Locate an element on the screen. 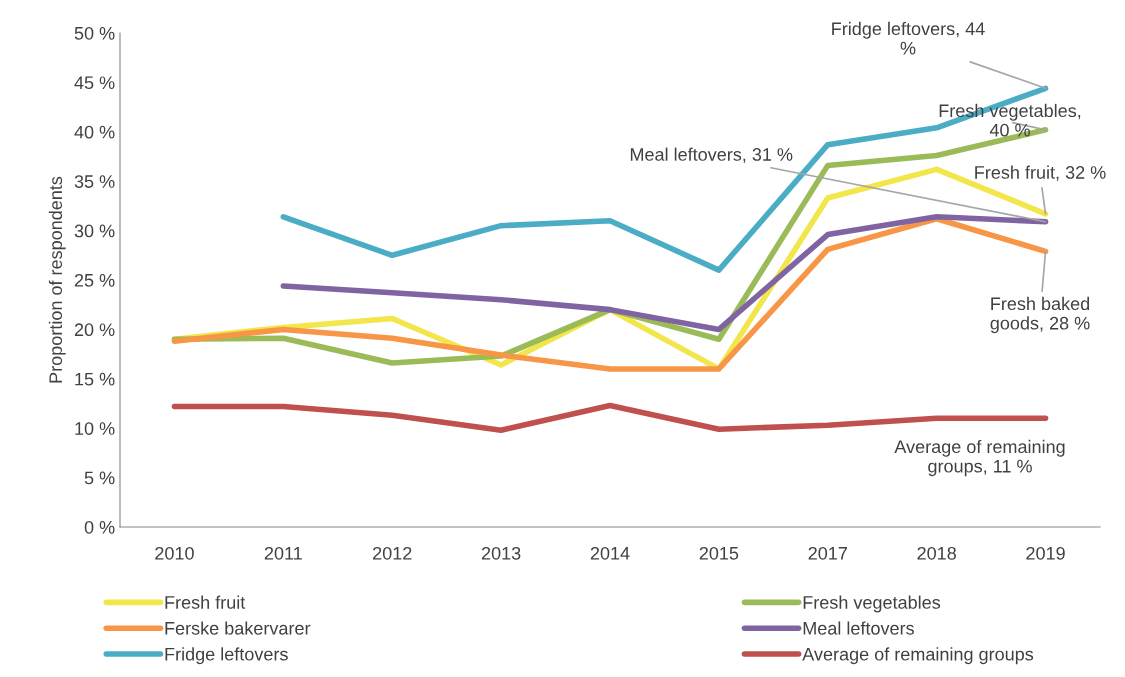  y-tick-label: 45 % is located at coordinates (94, 83).